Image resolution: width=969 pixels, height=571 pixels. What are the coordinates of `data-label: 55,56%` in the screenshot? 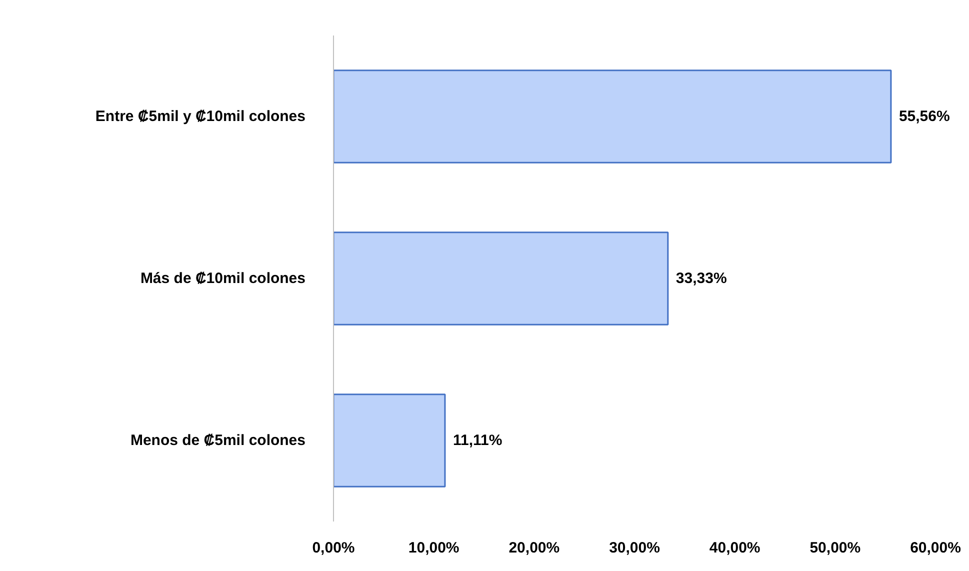 It's located at (924, 116).